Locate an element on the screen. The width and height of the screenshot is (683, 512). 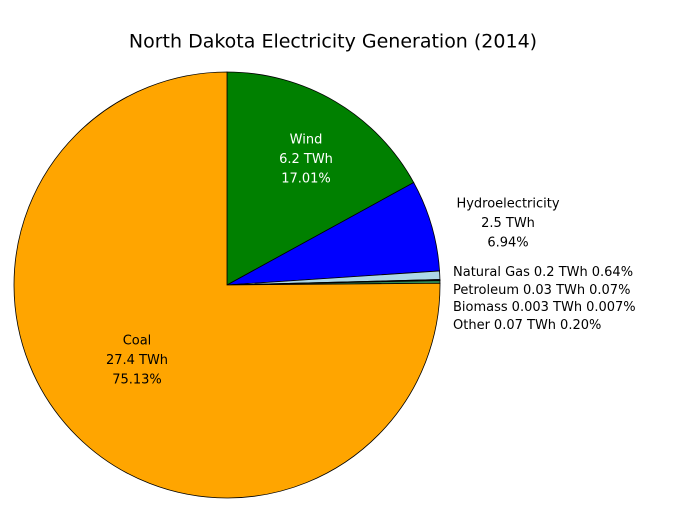
slice-label-part: Petroleum is located at coordinates (486, 290).